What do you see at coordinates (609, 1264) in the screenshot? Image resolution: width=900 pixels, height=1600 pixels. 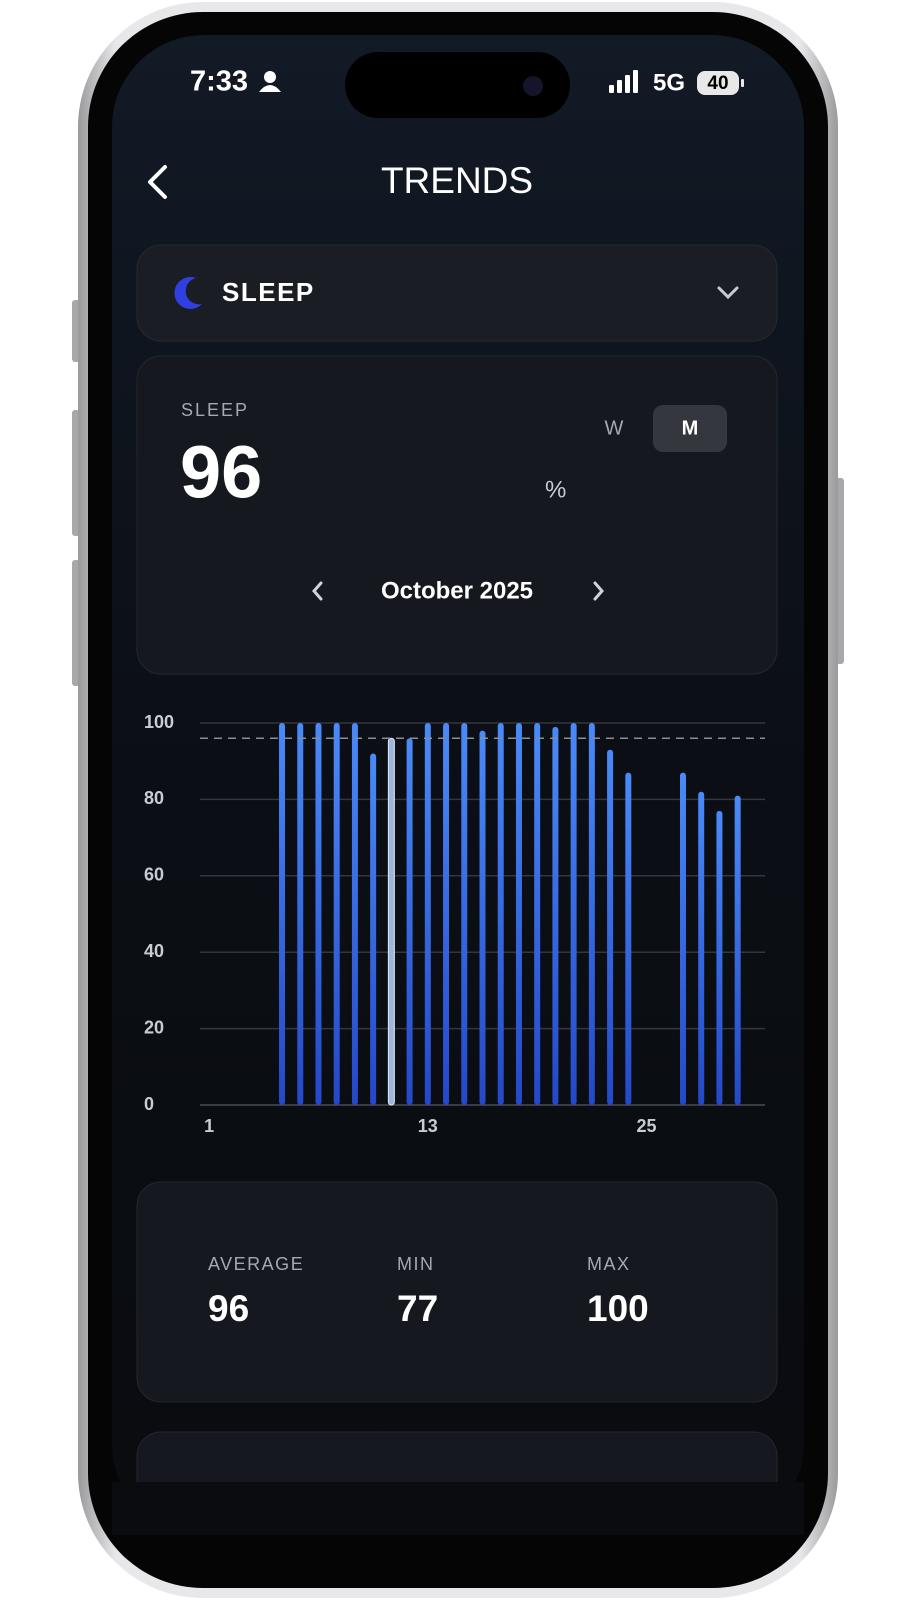 I see `stat-label: MAX` at bounding box center [609, 1264].